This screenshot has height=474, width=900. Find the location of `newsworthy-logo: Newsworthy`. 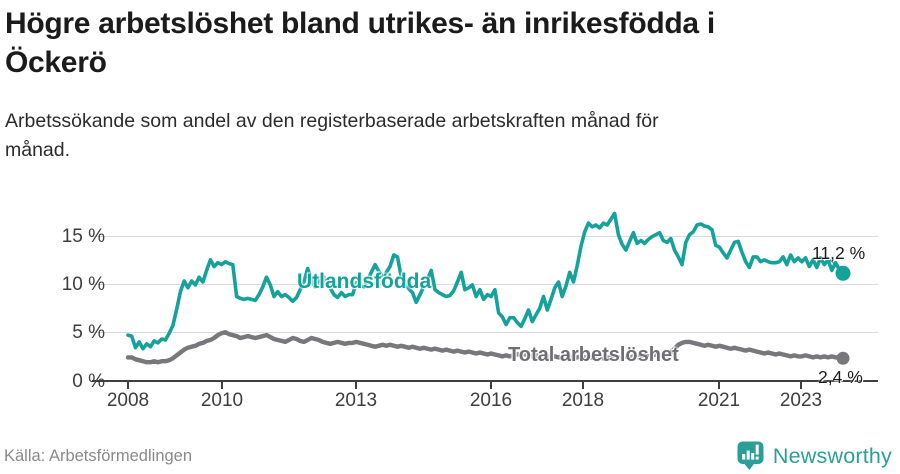

newsworthy-logo: Newsworthy is located at coordinates (814, 456).